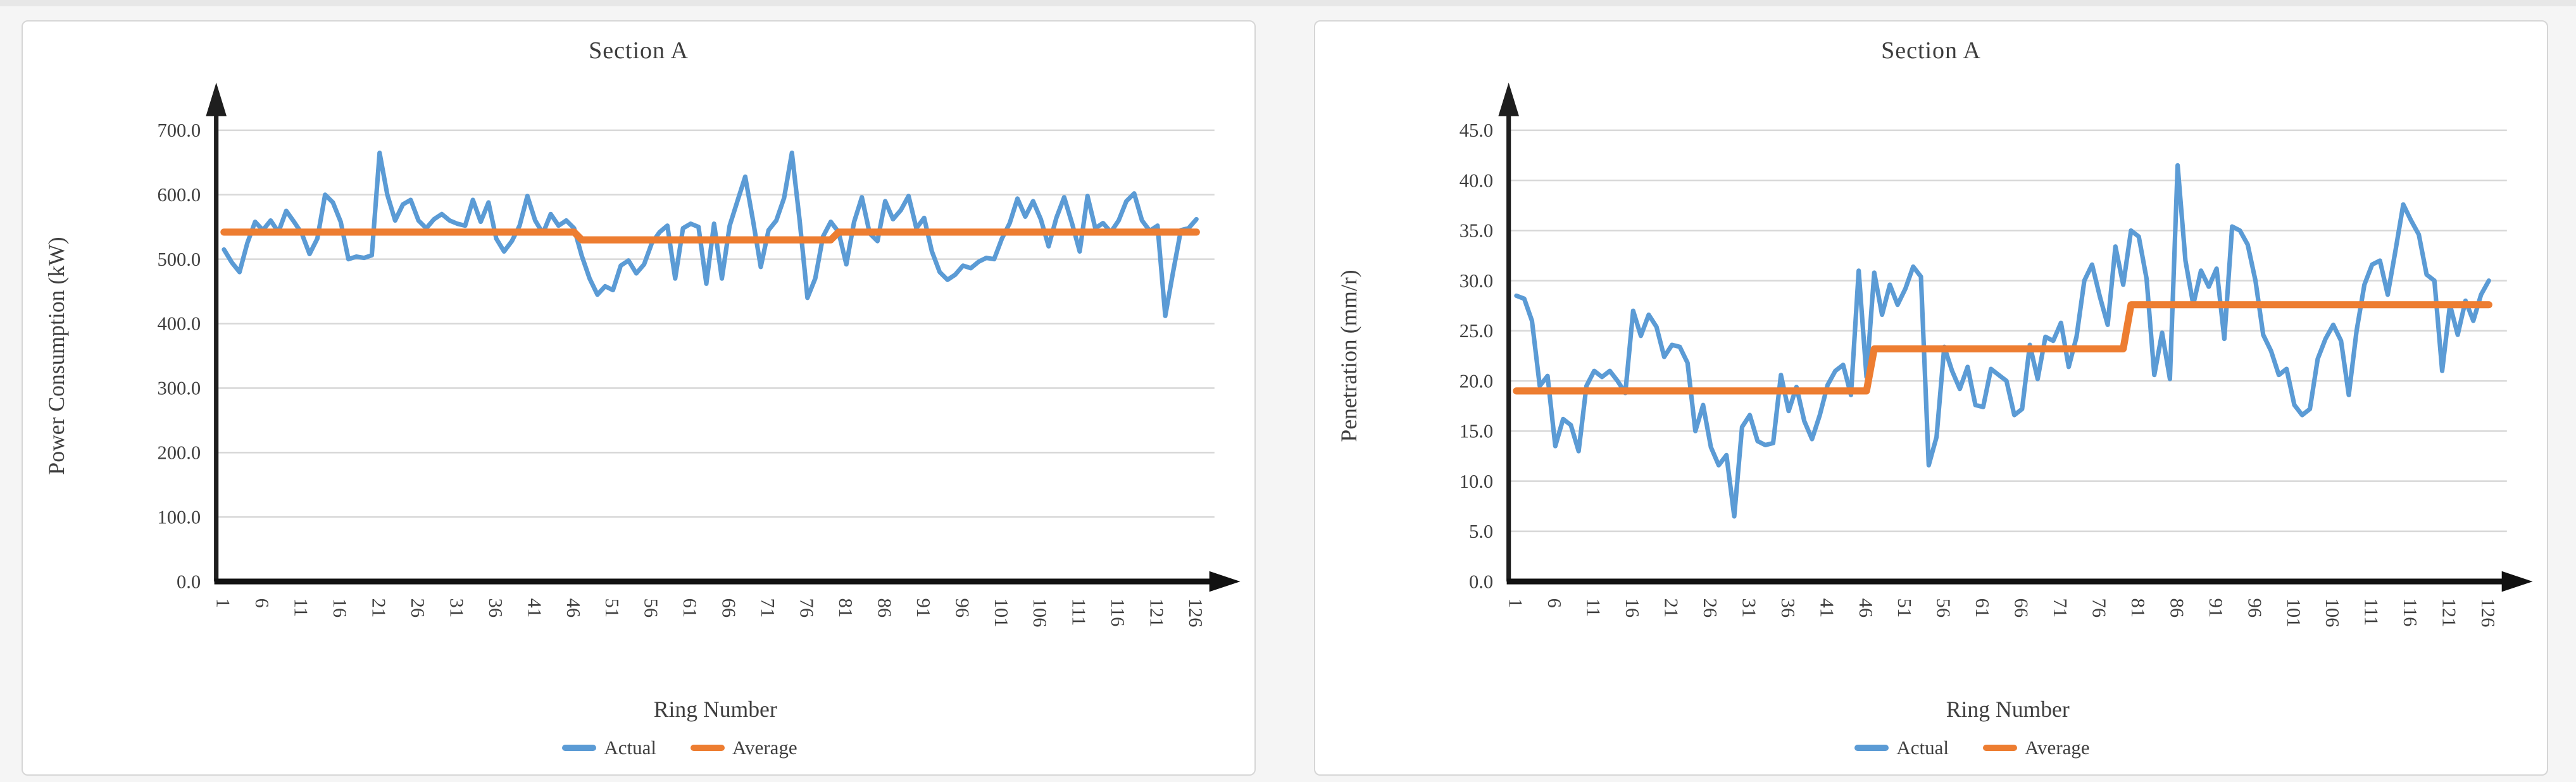 The width and height of the screenshot is (2576, 782). What do you see at coordinates (179, 389) in the screenshot?
I see `svg-text: 300.0` at bounding box center [179, 389].